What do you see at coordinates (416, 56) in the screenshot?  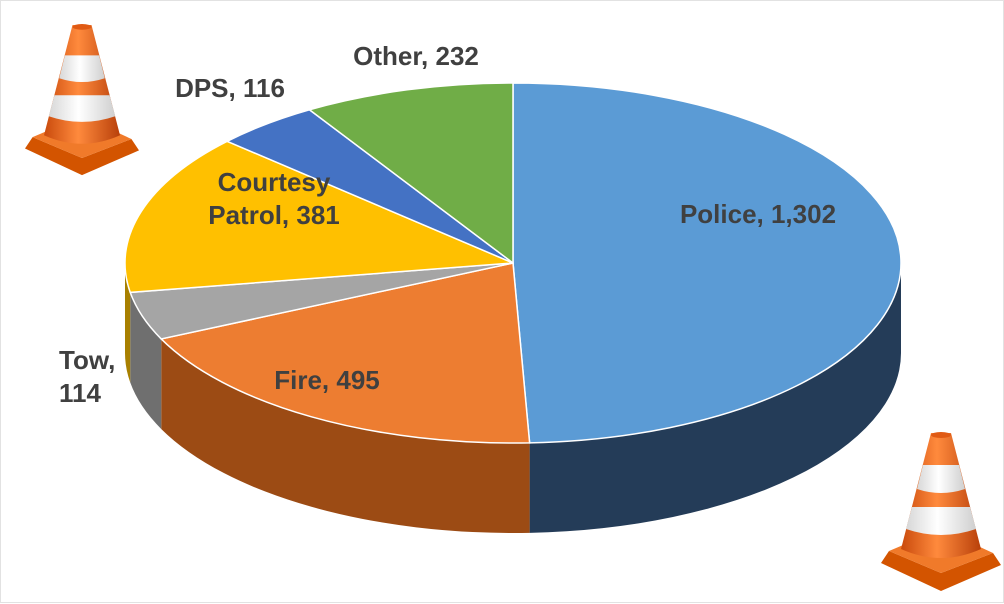 I see `data-label-other: Other, 232` at bounding box center [416, 56].